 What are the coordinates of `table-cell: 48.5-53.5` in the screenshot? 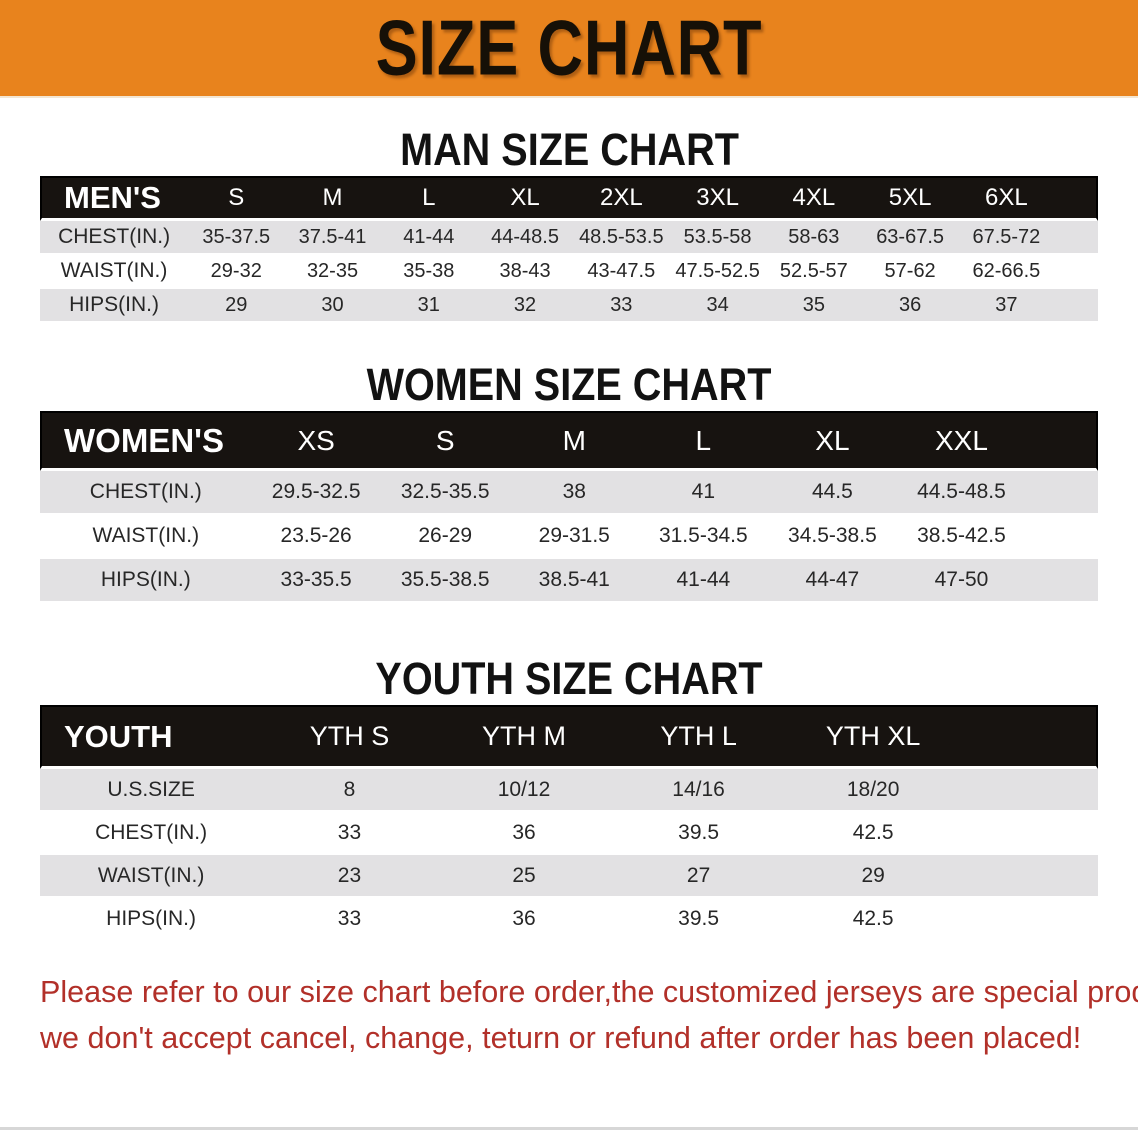 It's located at (621, 238).